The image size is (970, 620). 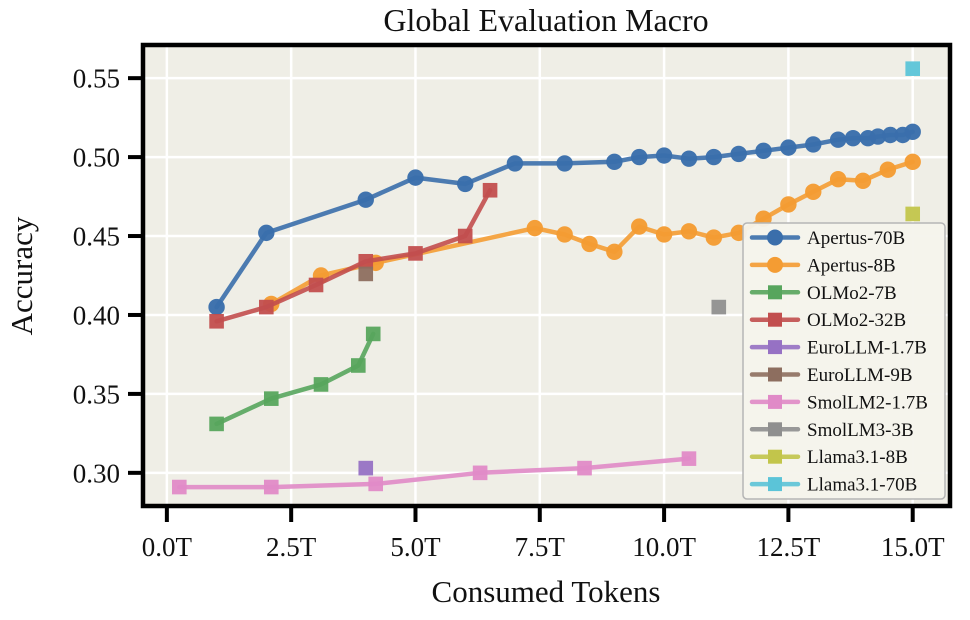 What do you see at coordinates (860, 430) in the screenshot?
I see `legend-label: SmolLM3-3B` at bounding box center [860, 430].